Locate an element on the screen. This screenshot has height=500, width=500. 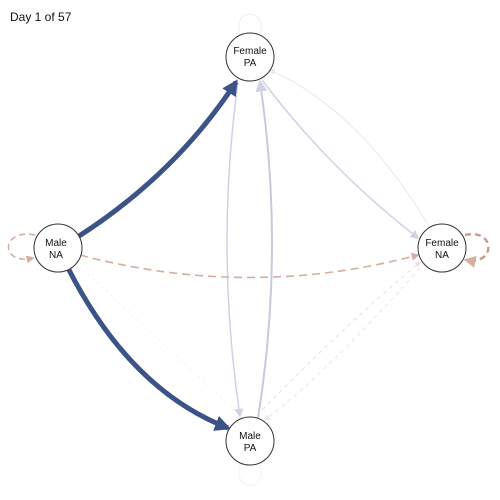
edge-male-na-to-male-pa-faint is located at coordinates (157, 338).